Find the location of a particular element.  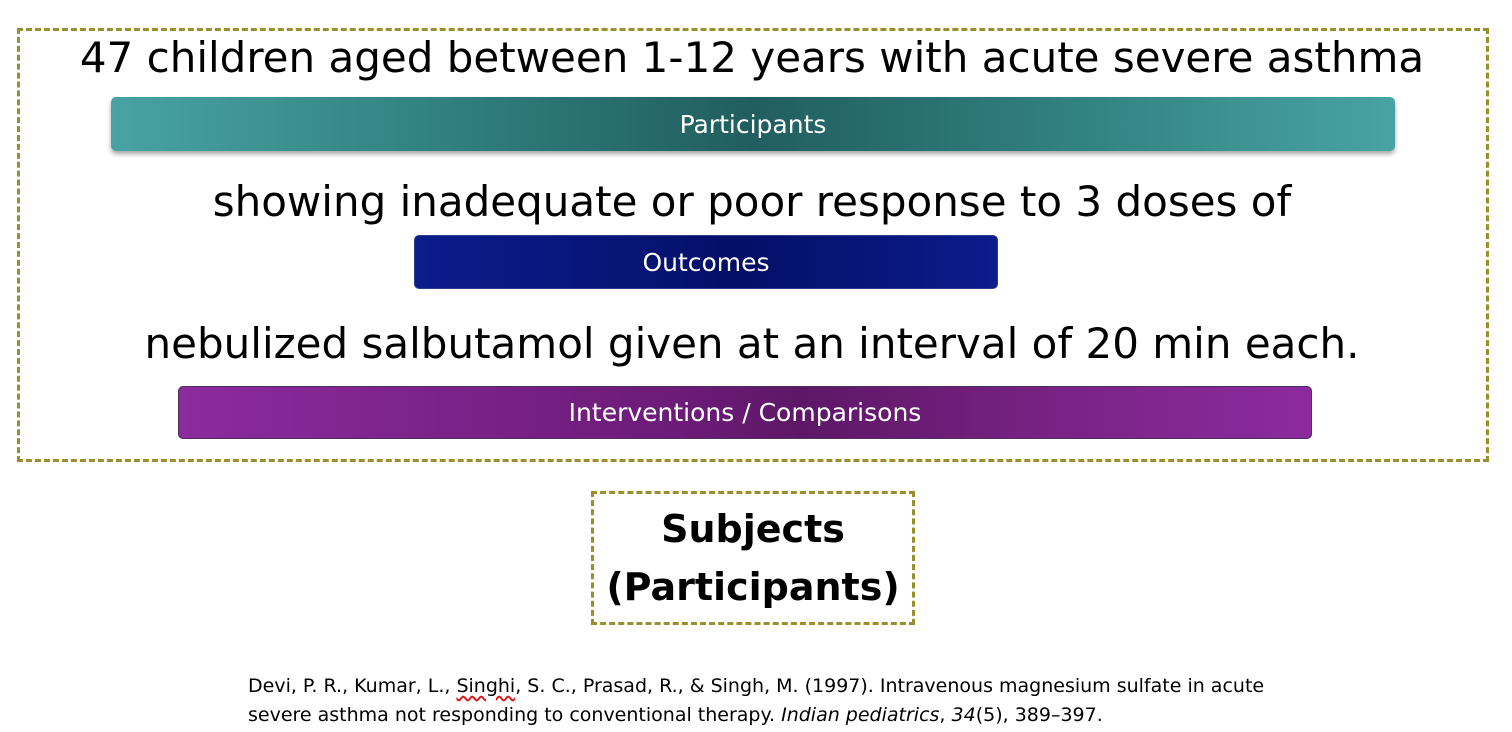

subjects-title: Subjects is located at coordinates (753, 529).